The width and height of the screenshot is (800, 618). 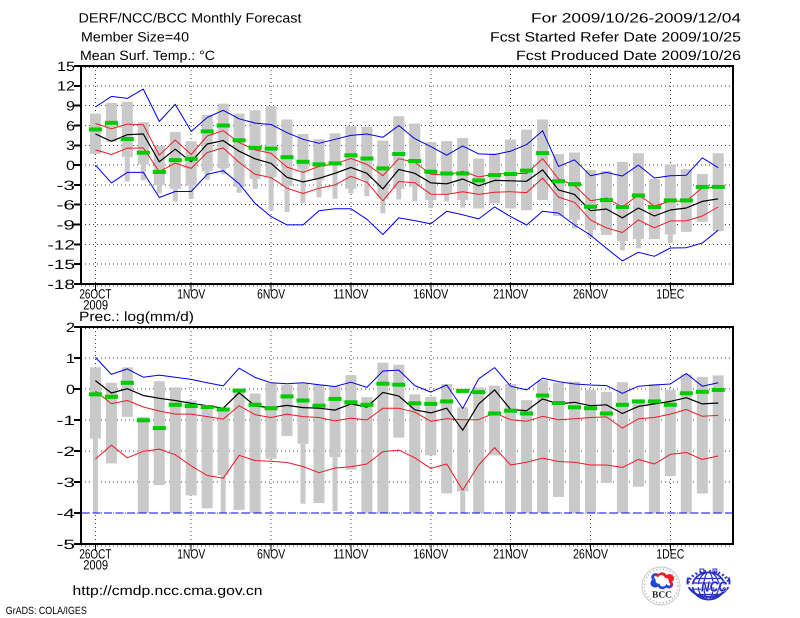 What do you see at coordinates (66, 513) in the screenshot?
I see `svg-text: -4` at bounding box center [66, 513].